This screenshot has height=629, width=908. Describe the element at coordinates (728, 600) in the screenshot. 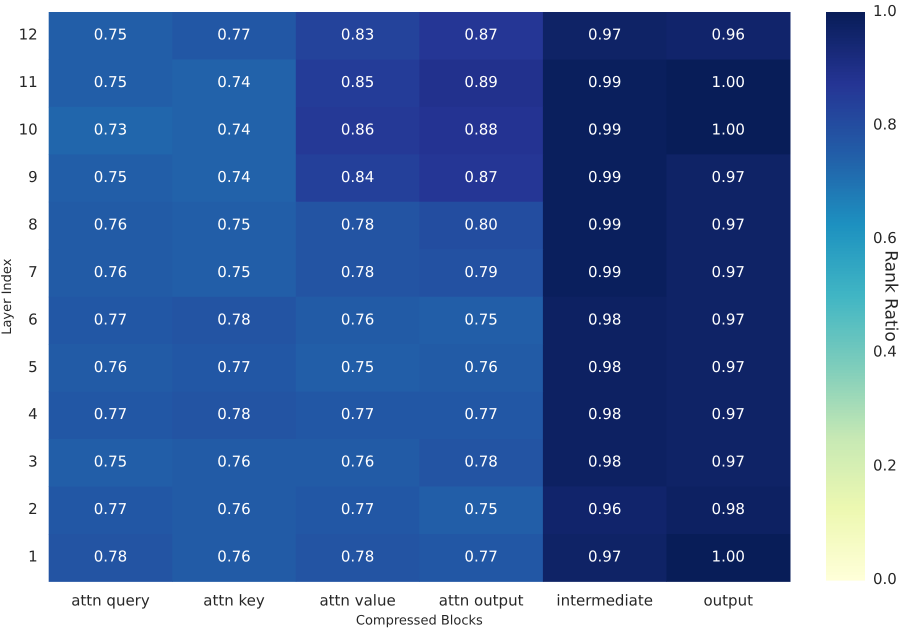

I see `x-tick-label: output` at that location.